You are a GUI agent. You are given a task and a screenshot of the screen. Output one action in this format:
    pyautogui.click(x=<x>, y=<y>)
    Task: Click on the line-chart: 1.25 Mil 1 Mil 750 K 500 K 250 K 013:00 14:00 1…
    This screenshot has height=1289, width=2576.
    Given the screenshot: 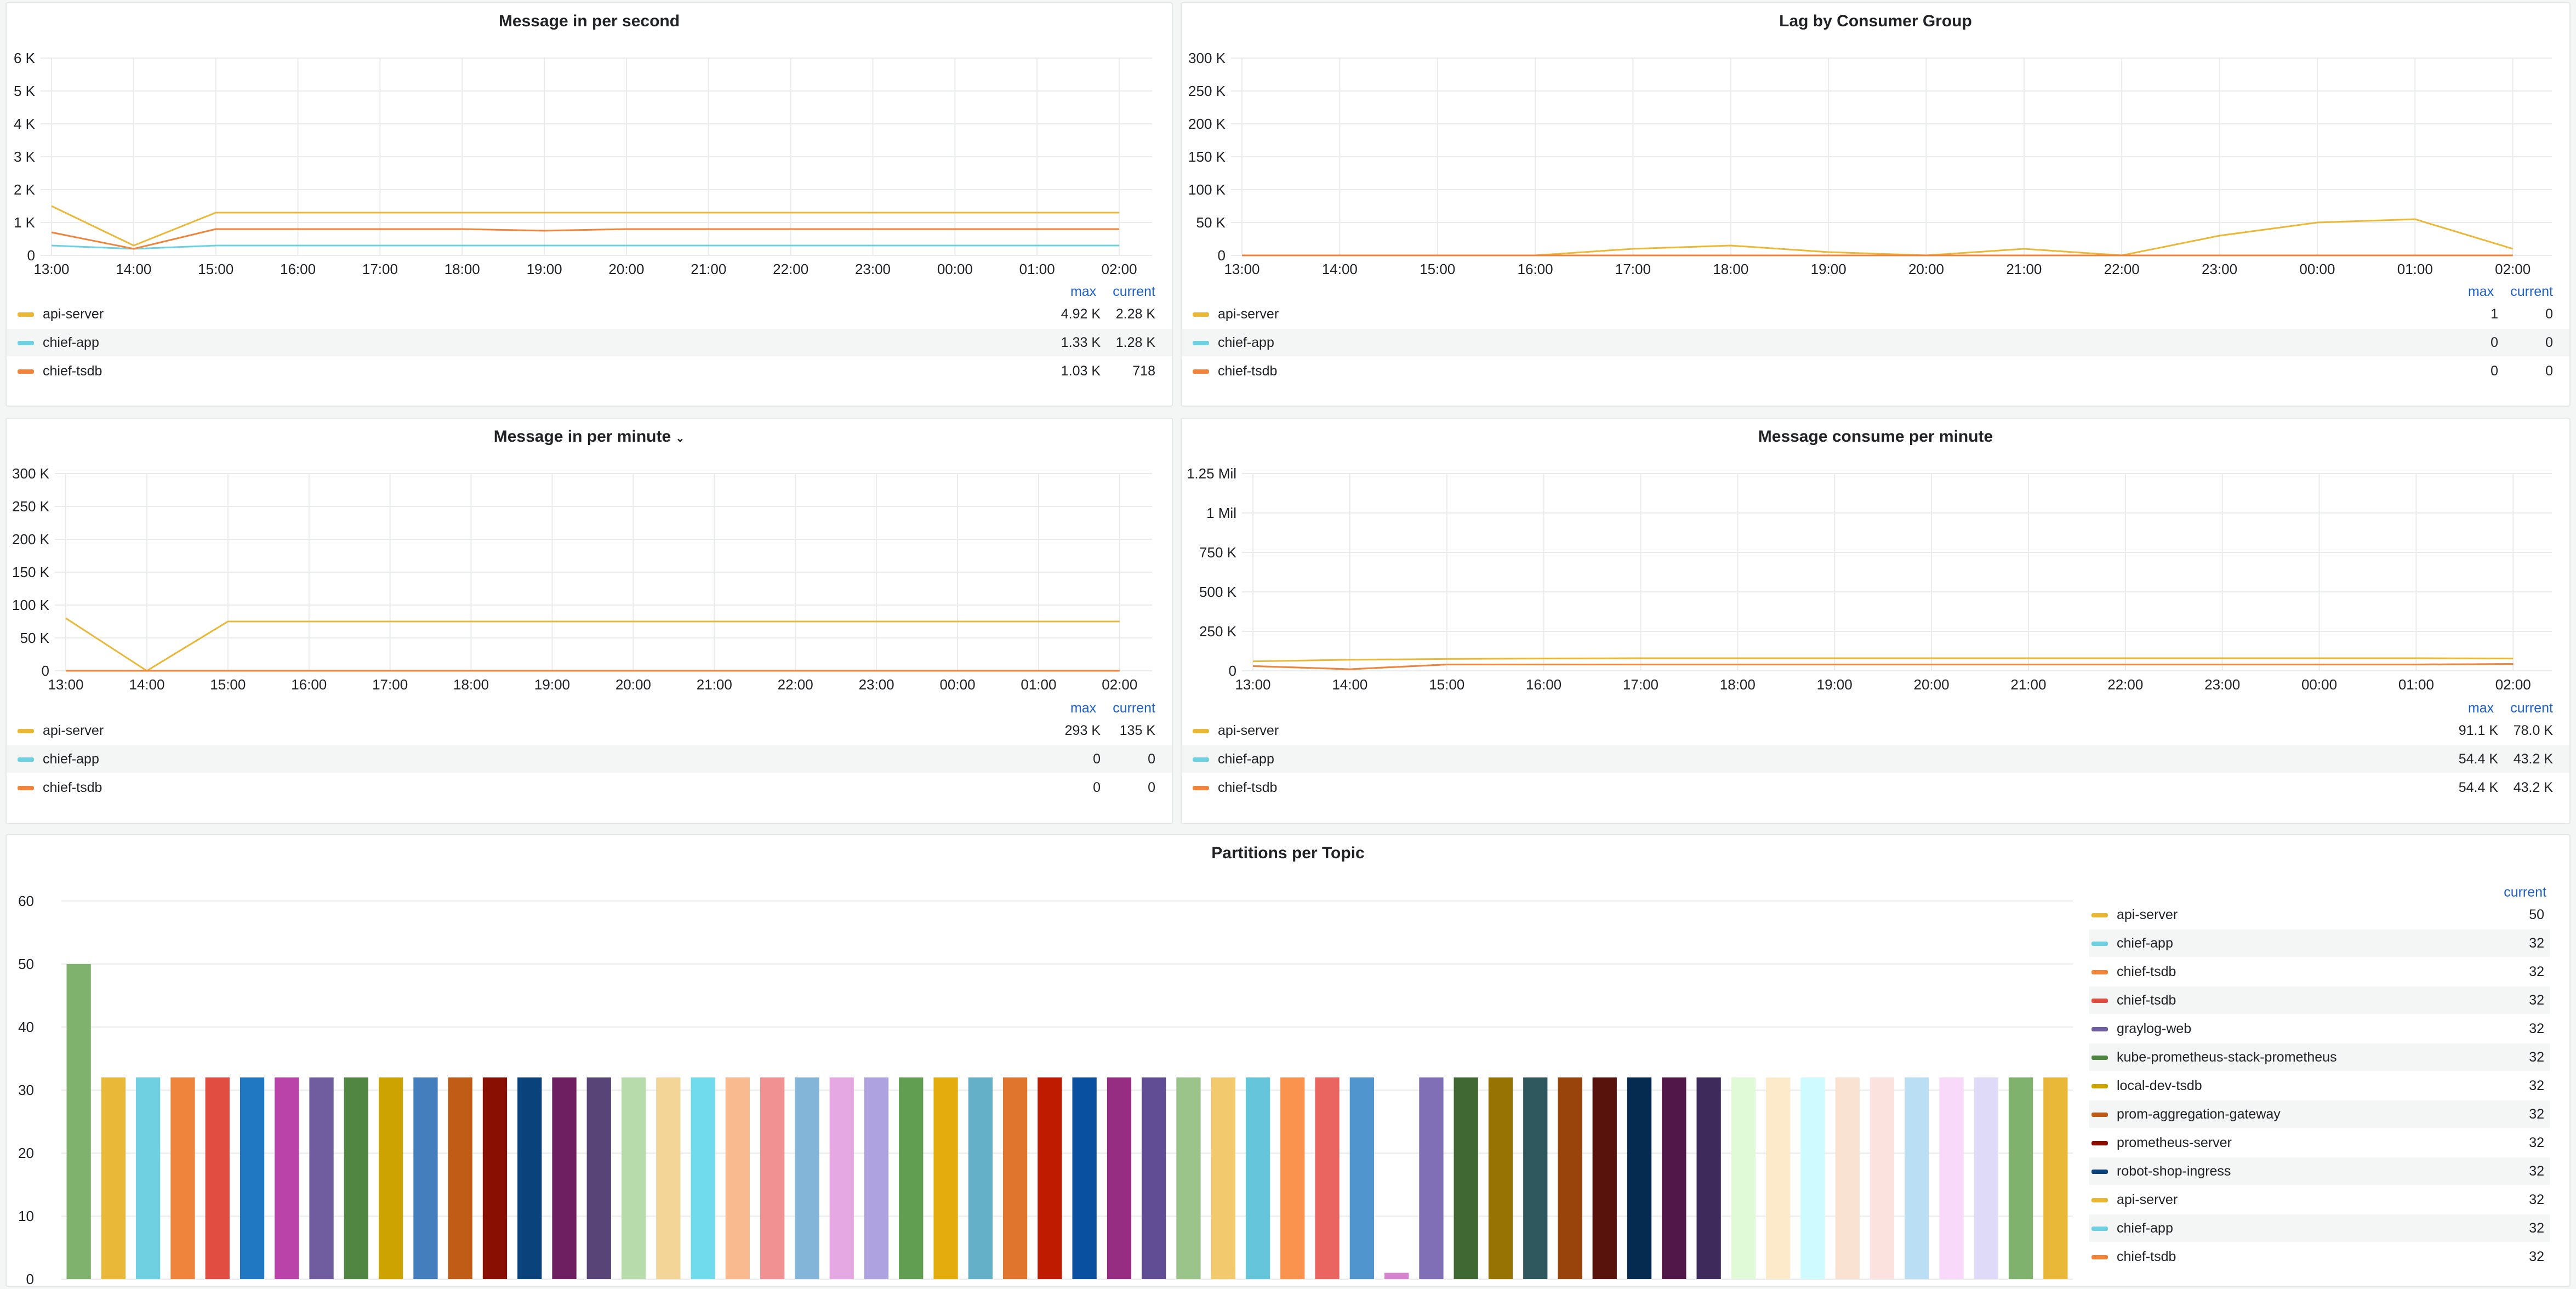 What is the action you would take?
    pyautogui.click(x=1876, y=577)
    